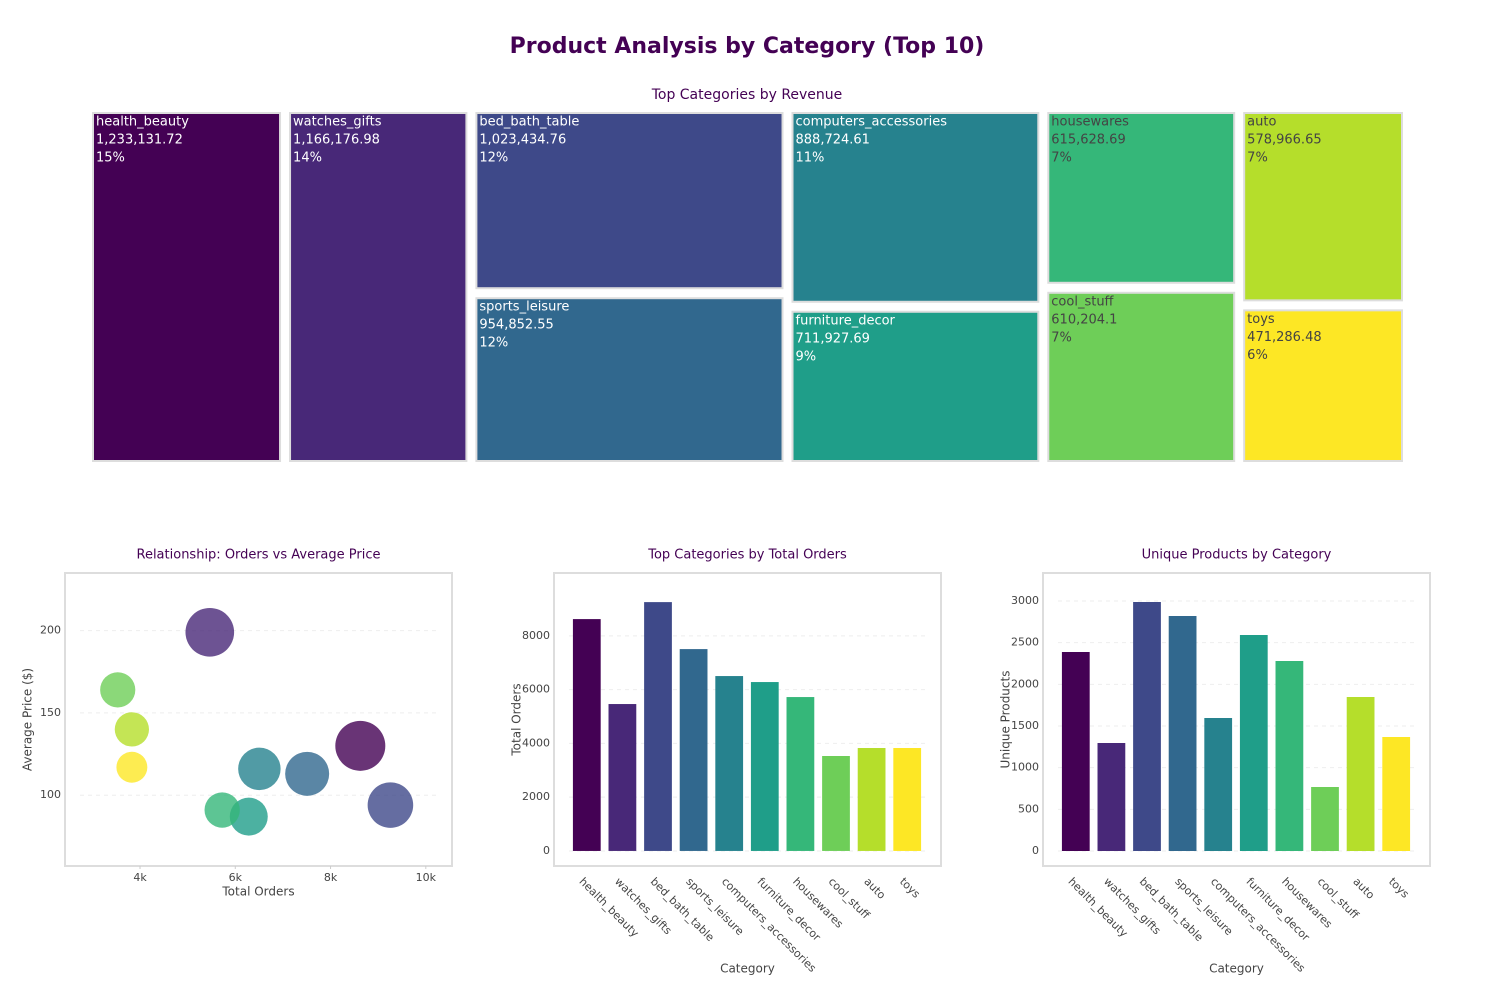 The height and width of the screenshot is (1000, 1494). I want to click on tile-label: 6%, so click(1257, 355).